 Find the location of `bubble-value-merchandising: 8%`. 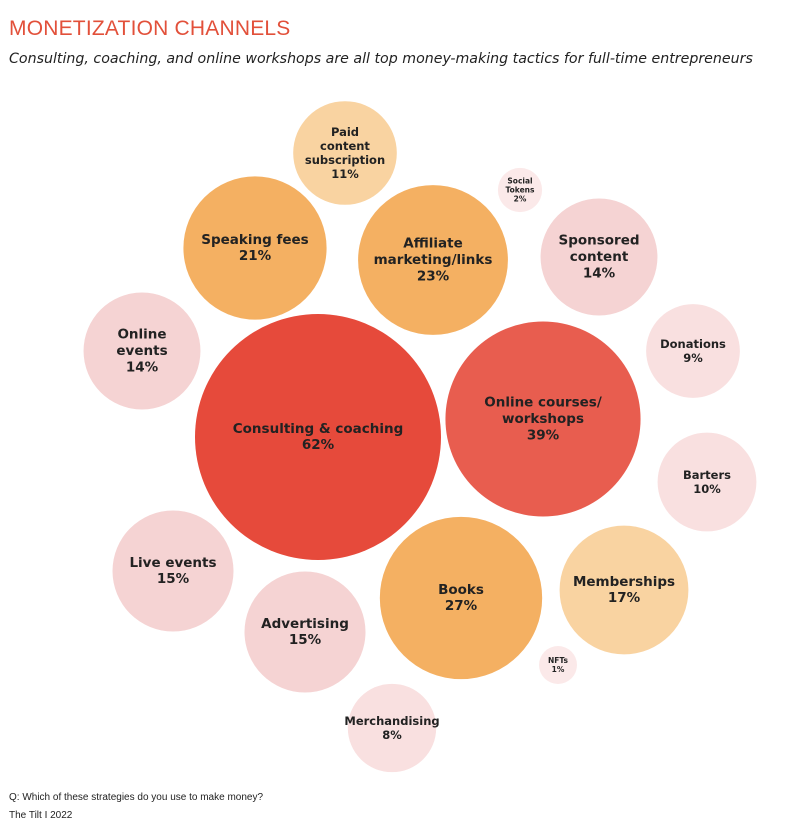

bubble-value-merchandising: 8% is located at coordinates (392, 735).